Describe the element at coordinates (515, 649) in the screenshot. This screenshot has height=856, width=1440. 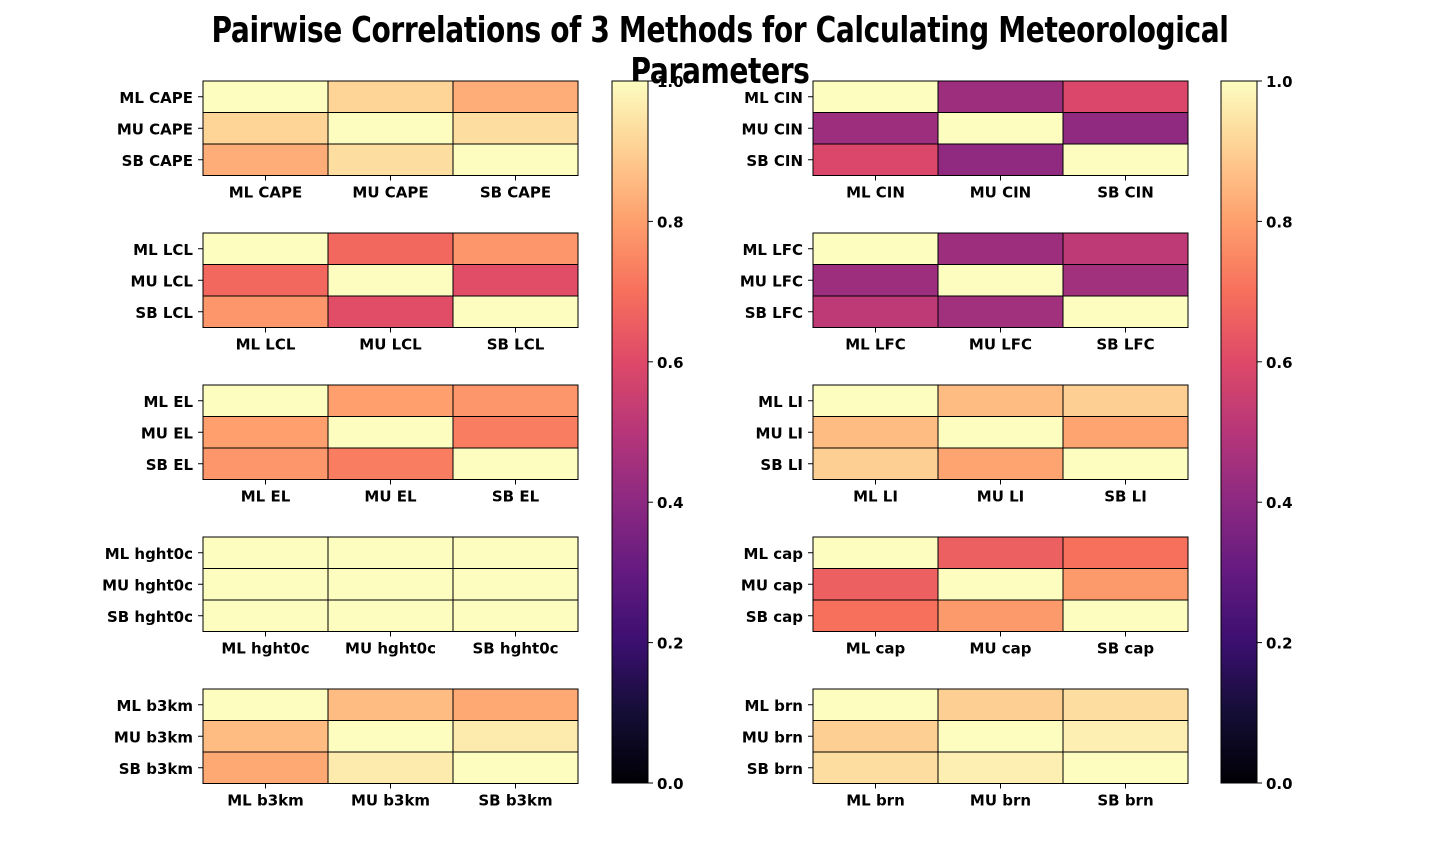
I see `x-tick-label: SB hght0c` at that location.